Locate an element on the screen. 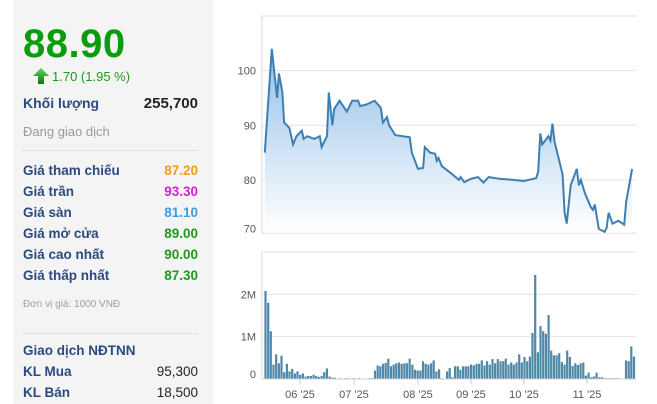 Image resolution: width=657 pixels, height=404 pixels. y-tick-label: 80 is located at coordinates (250, 181).